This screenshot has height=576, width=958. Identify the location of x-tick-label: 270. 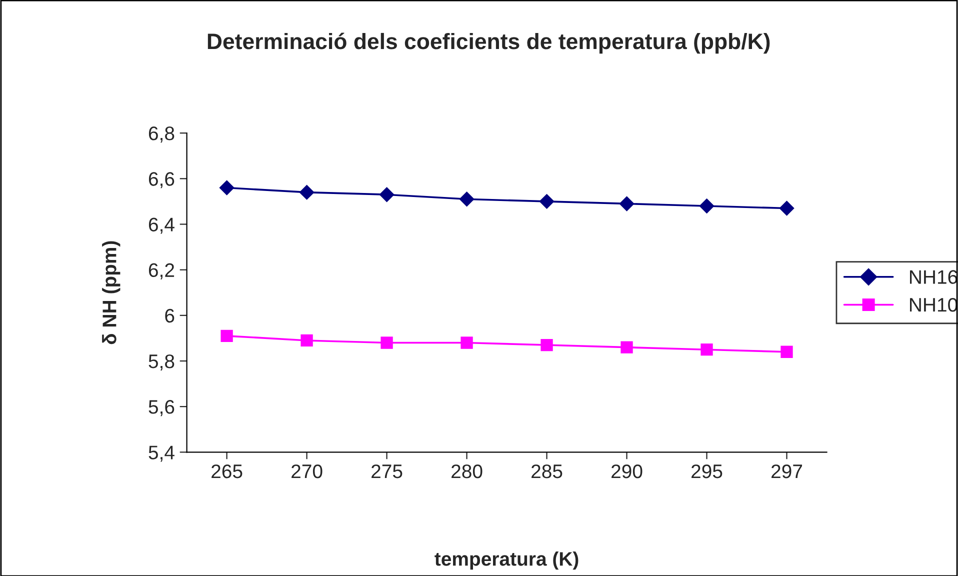
(307, 471).